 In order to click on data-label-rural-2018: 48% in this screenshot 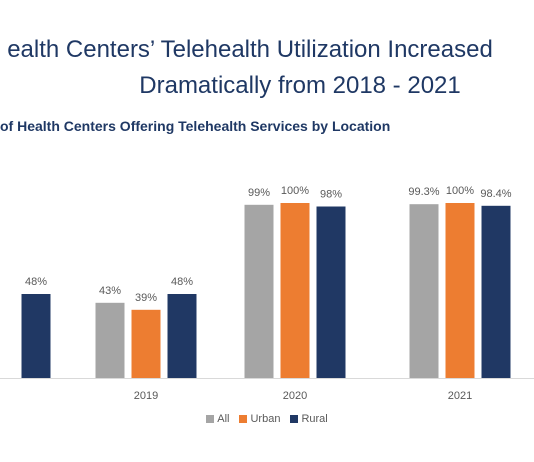, I will do `click(36, 282)`.